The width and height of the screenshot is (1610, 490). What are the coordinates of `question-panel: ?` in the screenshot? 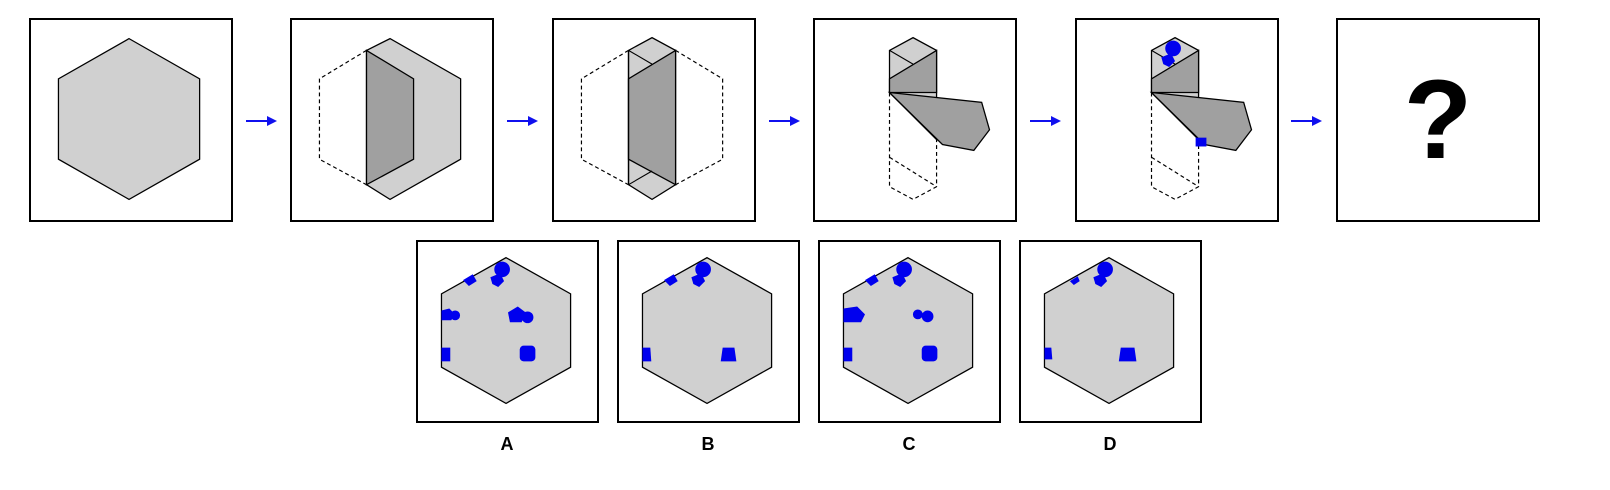 It's located at (1438, 120).